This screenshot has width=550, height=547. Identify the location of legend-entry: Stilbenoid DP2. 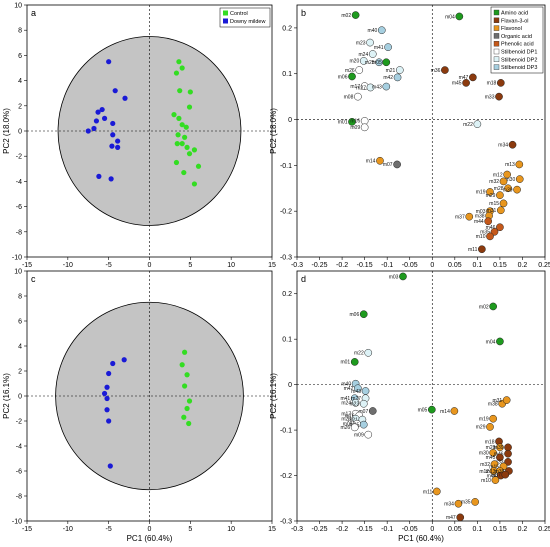
(519, 60).